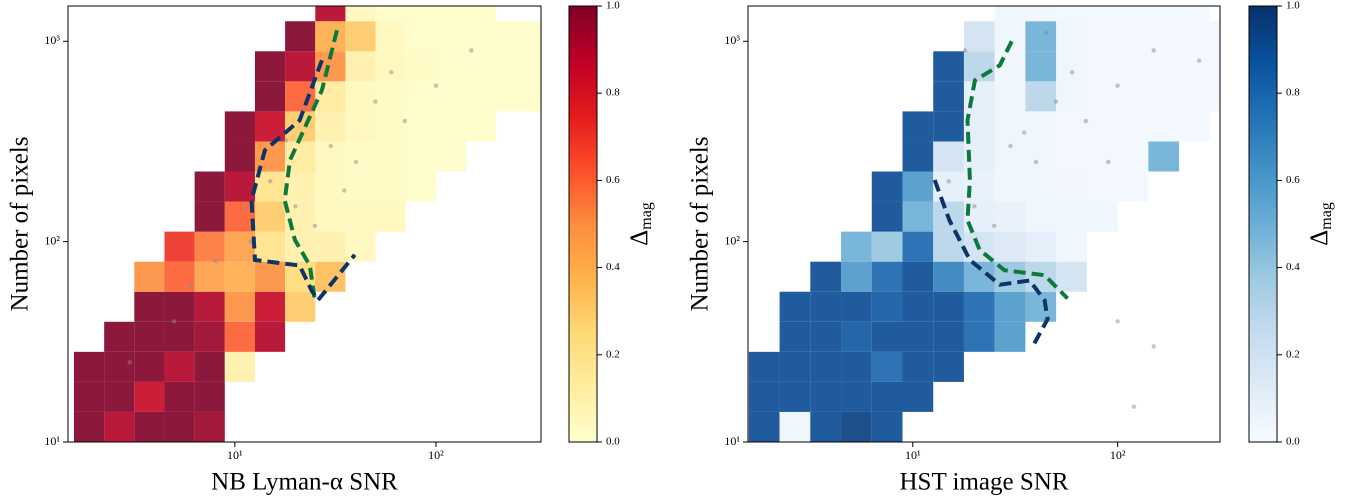 The image size is (1352, 501). Describe the element at coordinates (52, 40) in the screenshot. I see `y-tick-label: 10³` at that location.